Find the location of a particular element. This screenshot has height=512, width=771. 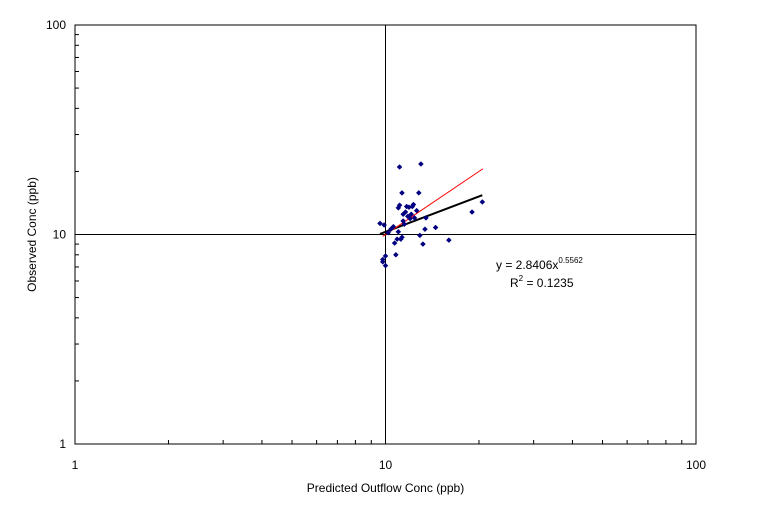

x-tick-label: 10 is located at coordinates (386, 465).